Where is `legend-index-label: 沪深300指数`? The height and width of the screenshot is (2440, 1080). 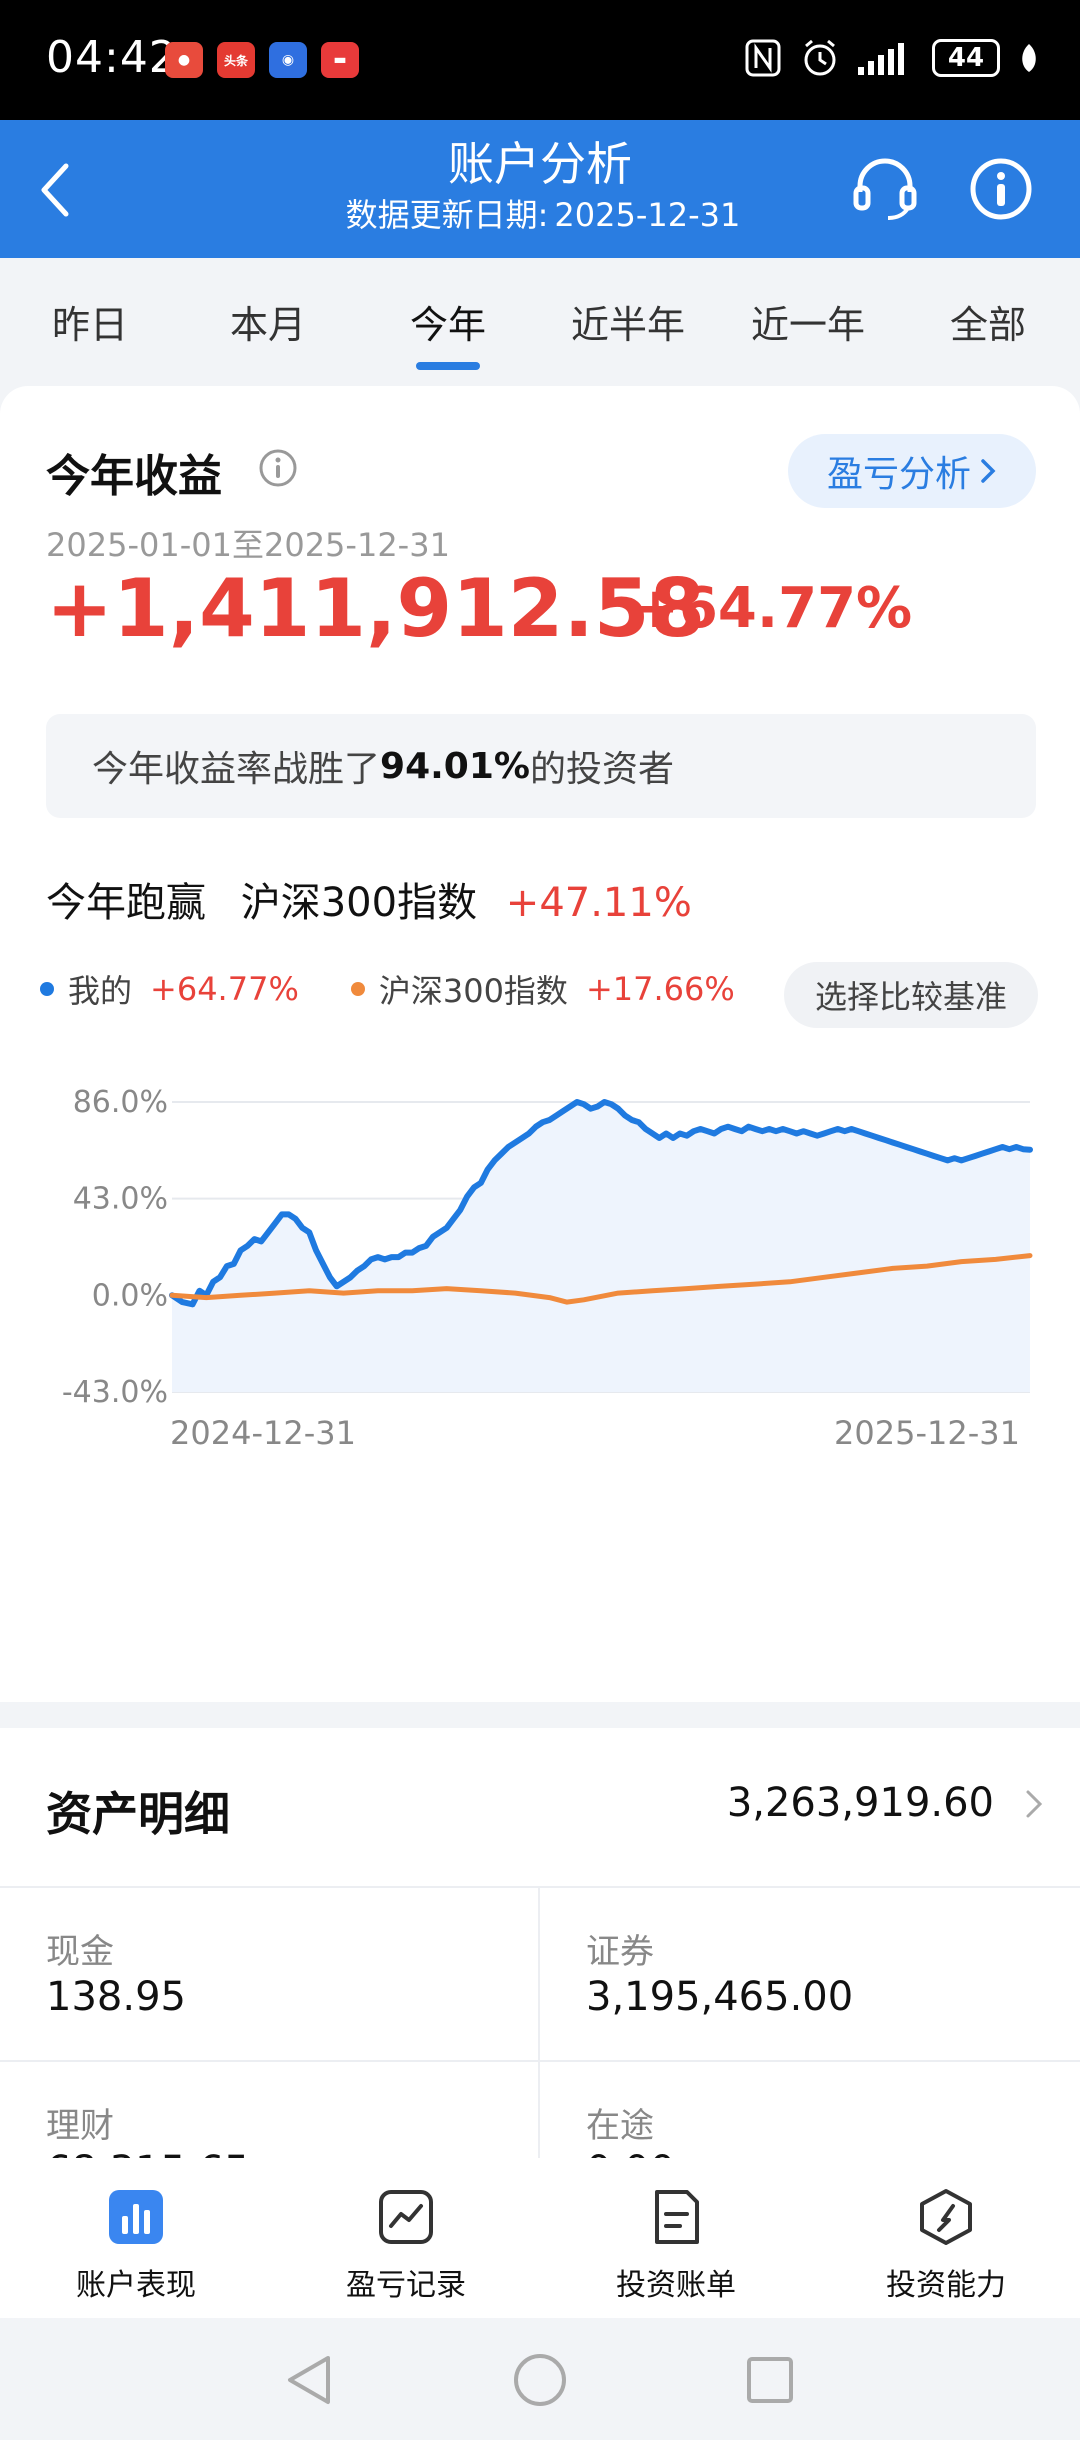
legend-index-label: 沪深300指数 is located at coordinates (473, 991).